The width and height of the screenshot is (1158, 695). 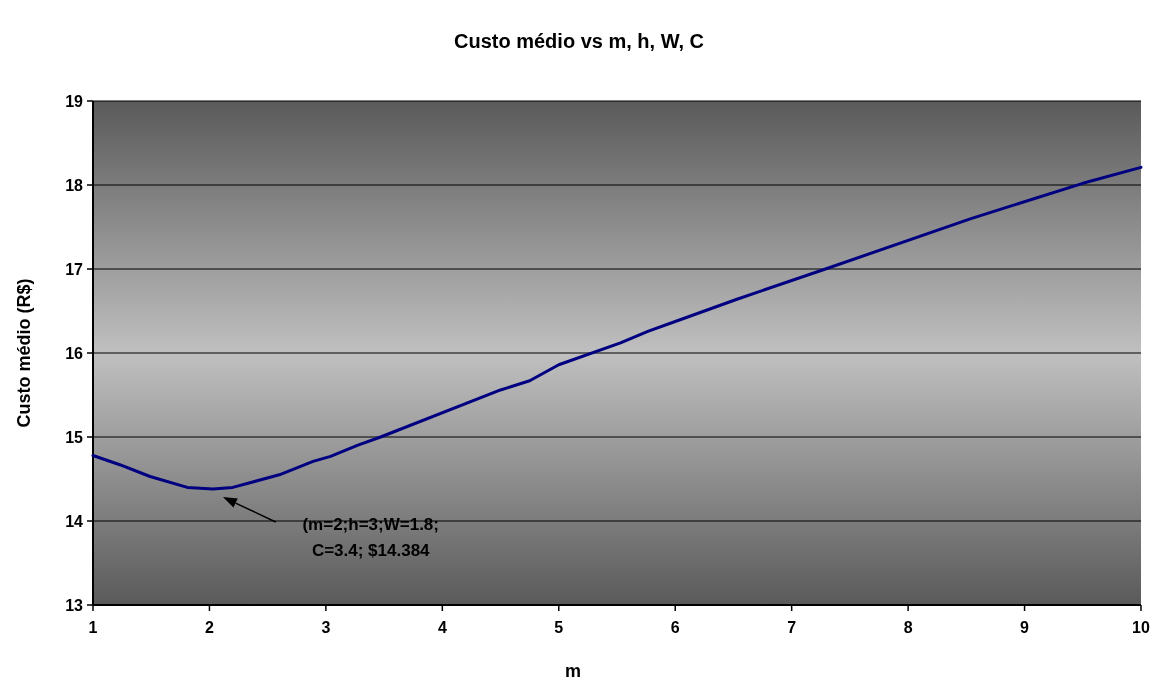 What do you see at coordinates (74, 101) in the screenshot?
I see `y-tick-label: 19` at bounding box center [74, 101].